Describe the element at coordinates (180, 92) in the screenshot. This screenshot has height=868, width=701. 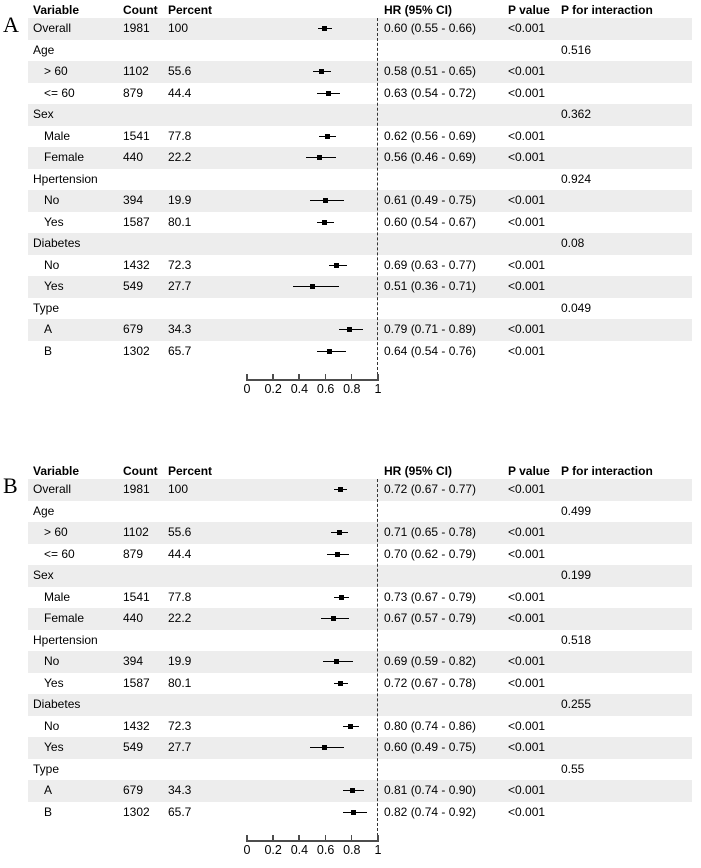
I see `row-percent-value: 44.4` at that location.